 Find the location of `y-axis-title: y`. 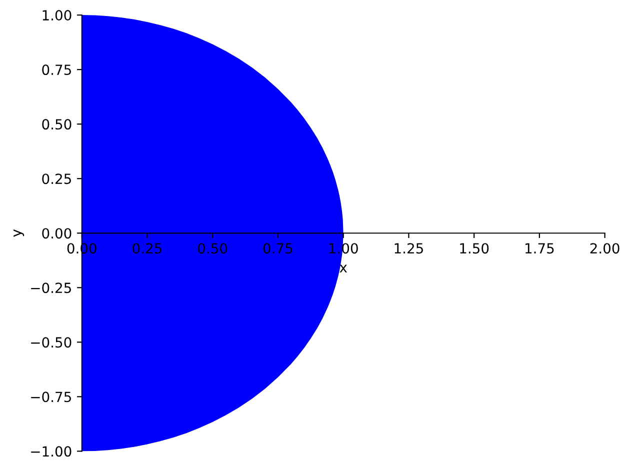

y-axis-title: y is located at coordinates (19, 233).